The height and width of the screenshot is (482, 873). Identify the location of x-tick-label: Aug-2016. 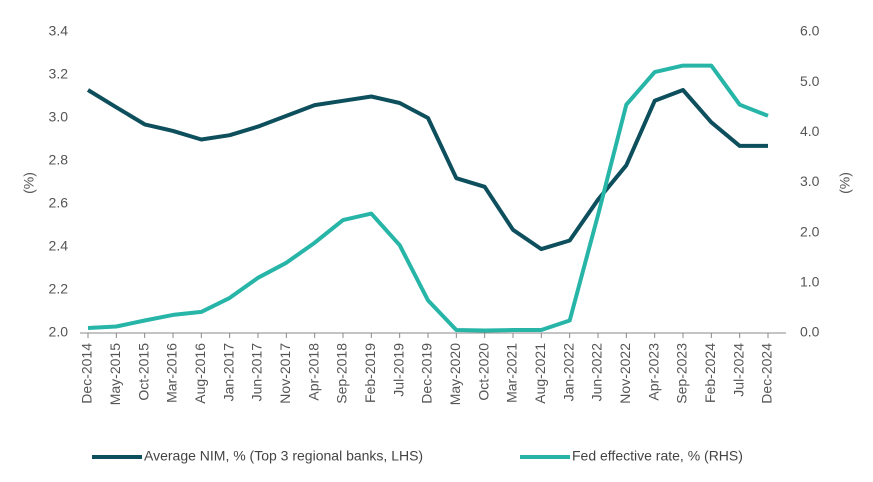
(200, 373).